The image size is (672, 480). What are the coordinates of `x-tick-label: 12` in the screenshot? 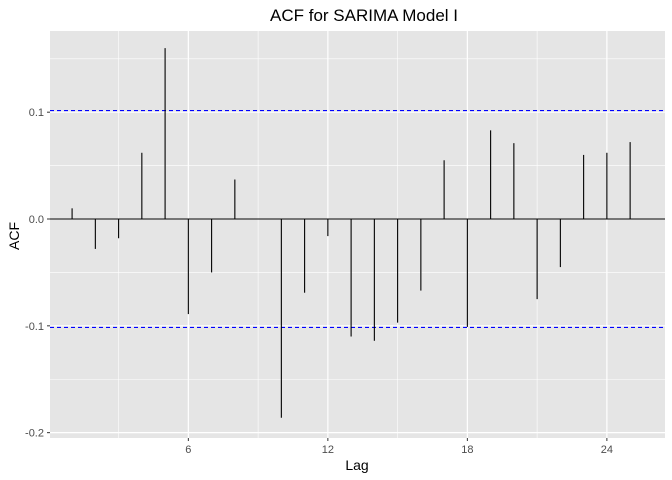 It's located at (328, 450).